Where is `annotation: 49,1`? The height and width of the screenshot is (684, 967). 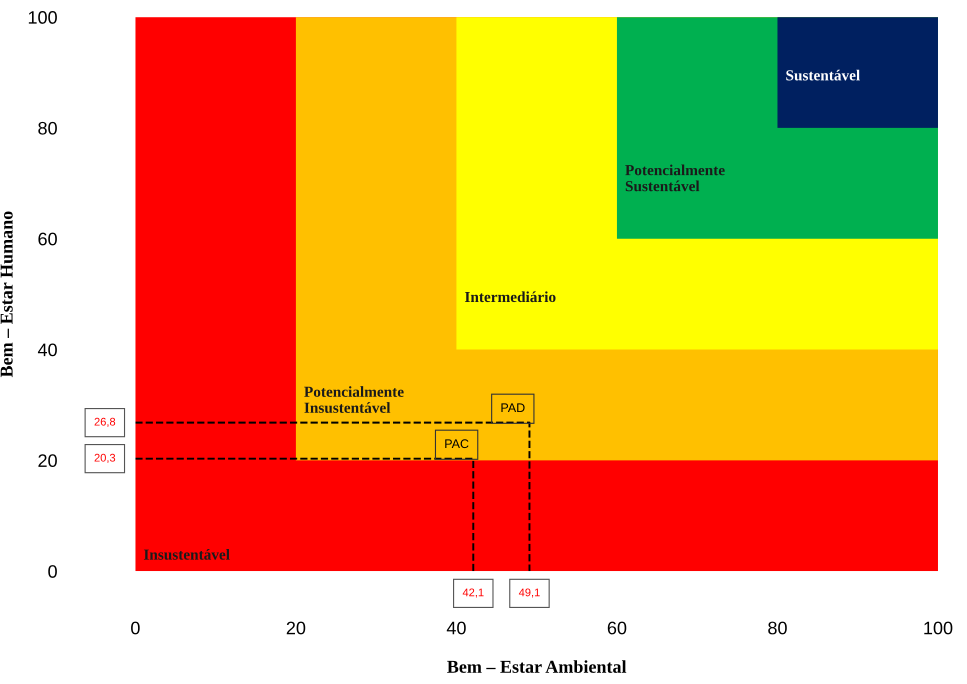
annotation: 49,1 is located at coordinates (529, 593).